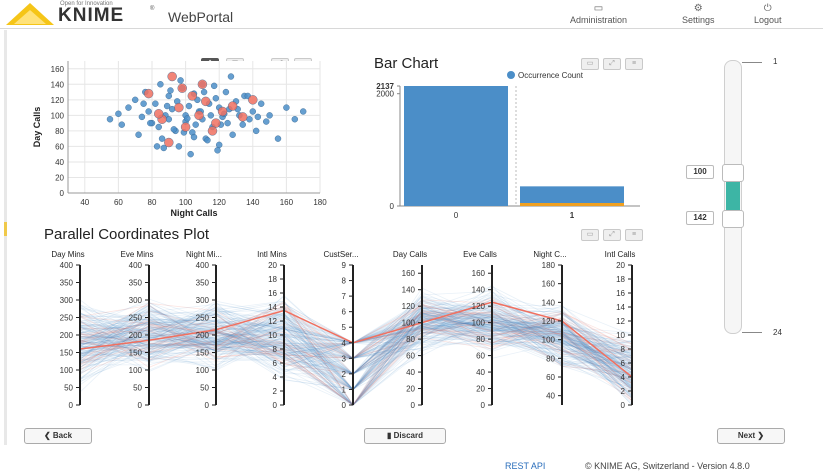 This screenshot has height=475, width=823. What do you see at coordinates (58, 115) in the screenshot?
I see `scatter-y-tick: 100` at bounding box center [58, 115].